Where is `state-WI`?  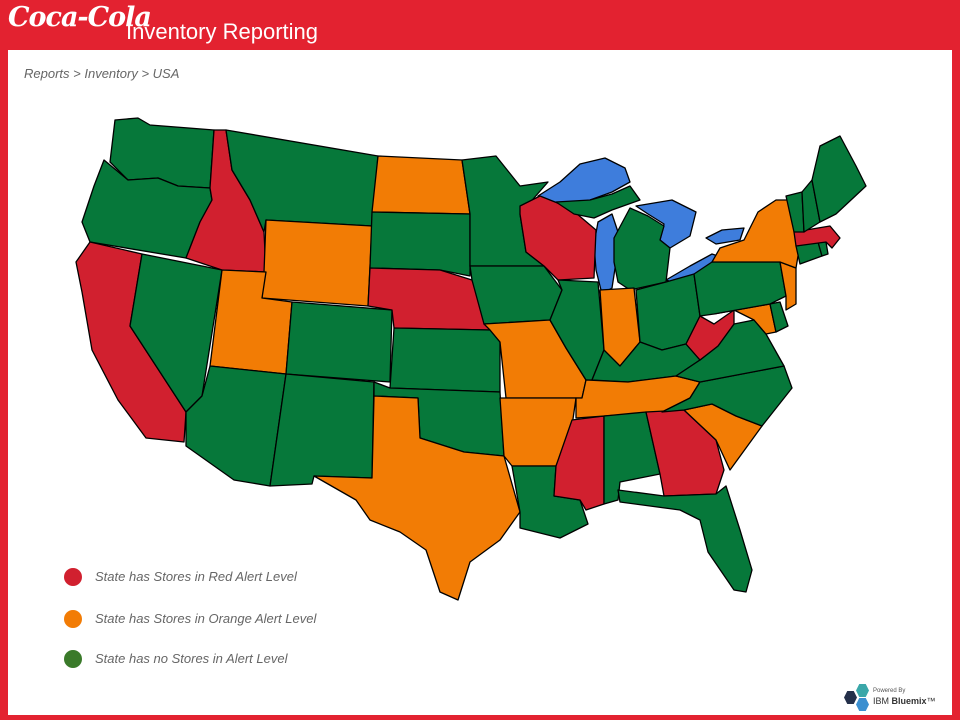
state-WI is located at coordinates (558, 238).